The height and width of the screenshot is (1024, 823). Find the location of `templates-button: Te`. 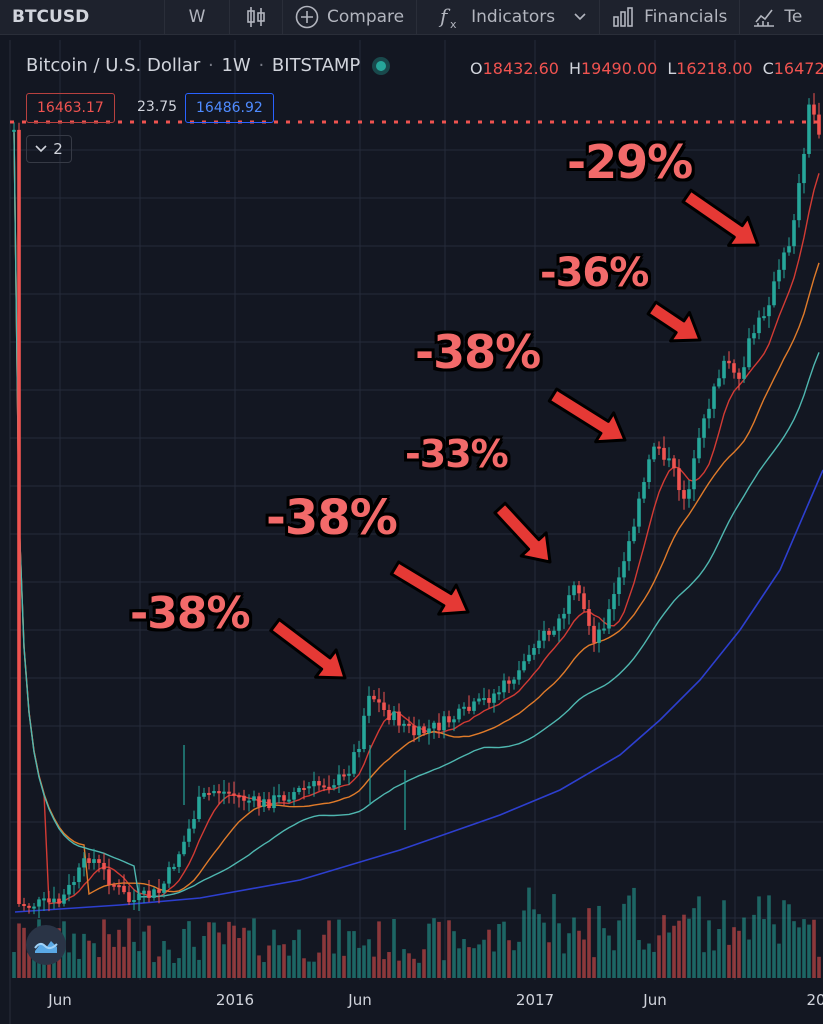

templates-button: Te is located at coordinates (777, 17).